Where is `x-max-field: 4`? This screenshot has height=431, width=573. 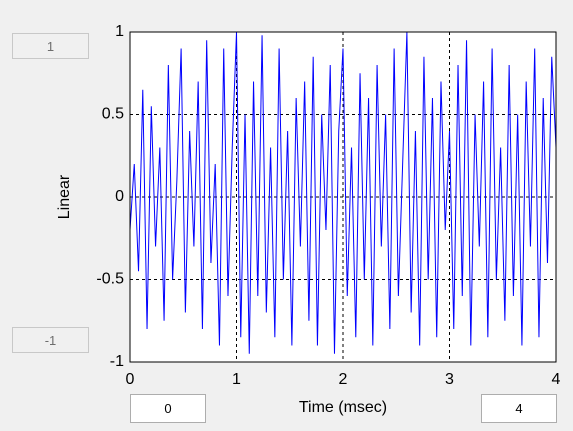 x-max-field: 4 is located at coordinates (519, 408).